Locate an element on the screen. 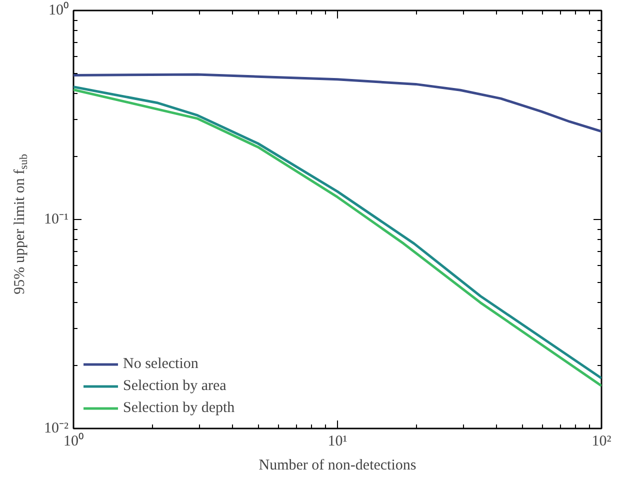  x-tick-label: 10² is located at coordinates (602, 442).